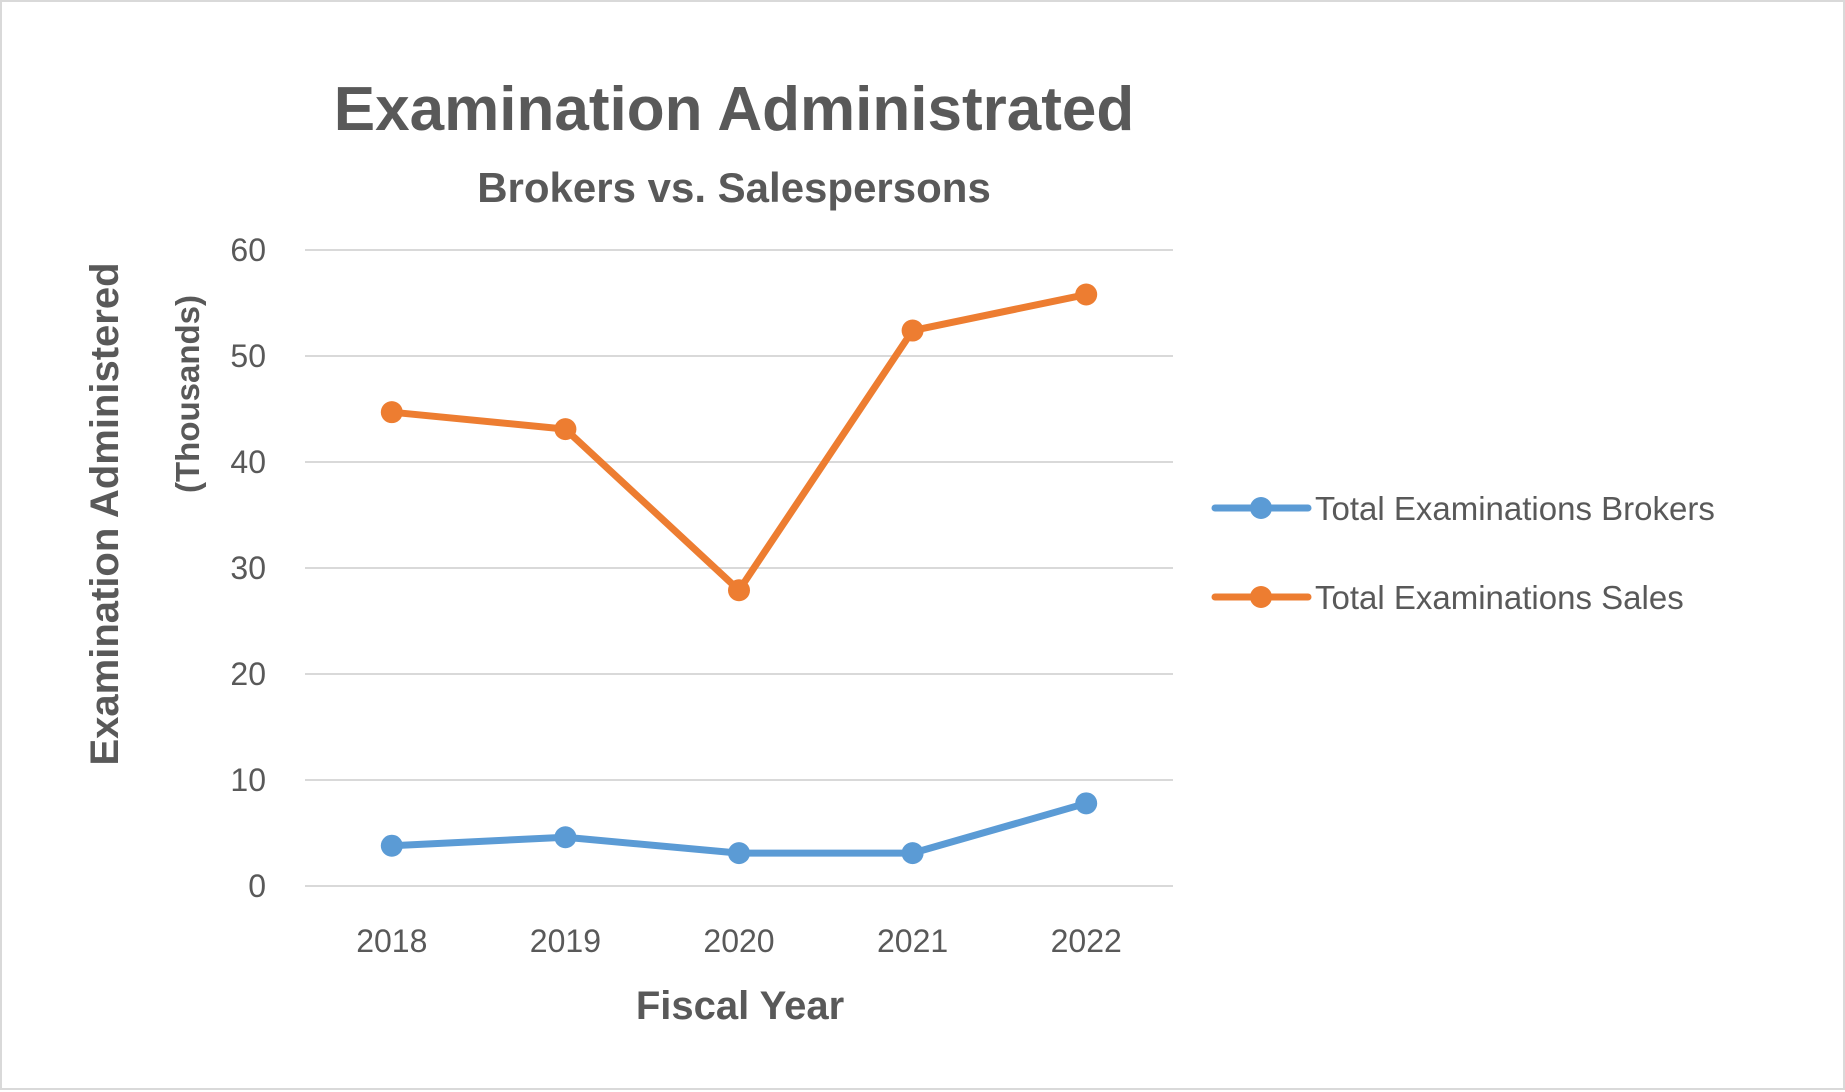 Image resolution: width=1845 pixels, height=1092 pixels. Describe the element at coordinates (257, 886) in the screenshot. I see `y-tick-label: 0` at that location.